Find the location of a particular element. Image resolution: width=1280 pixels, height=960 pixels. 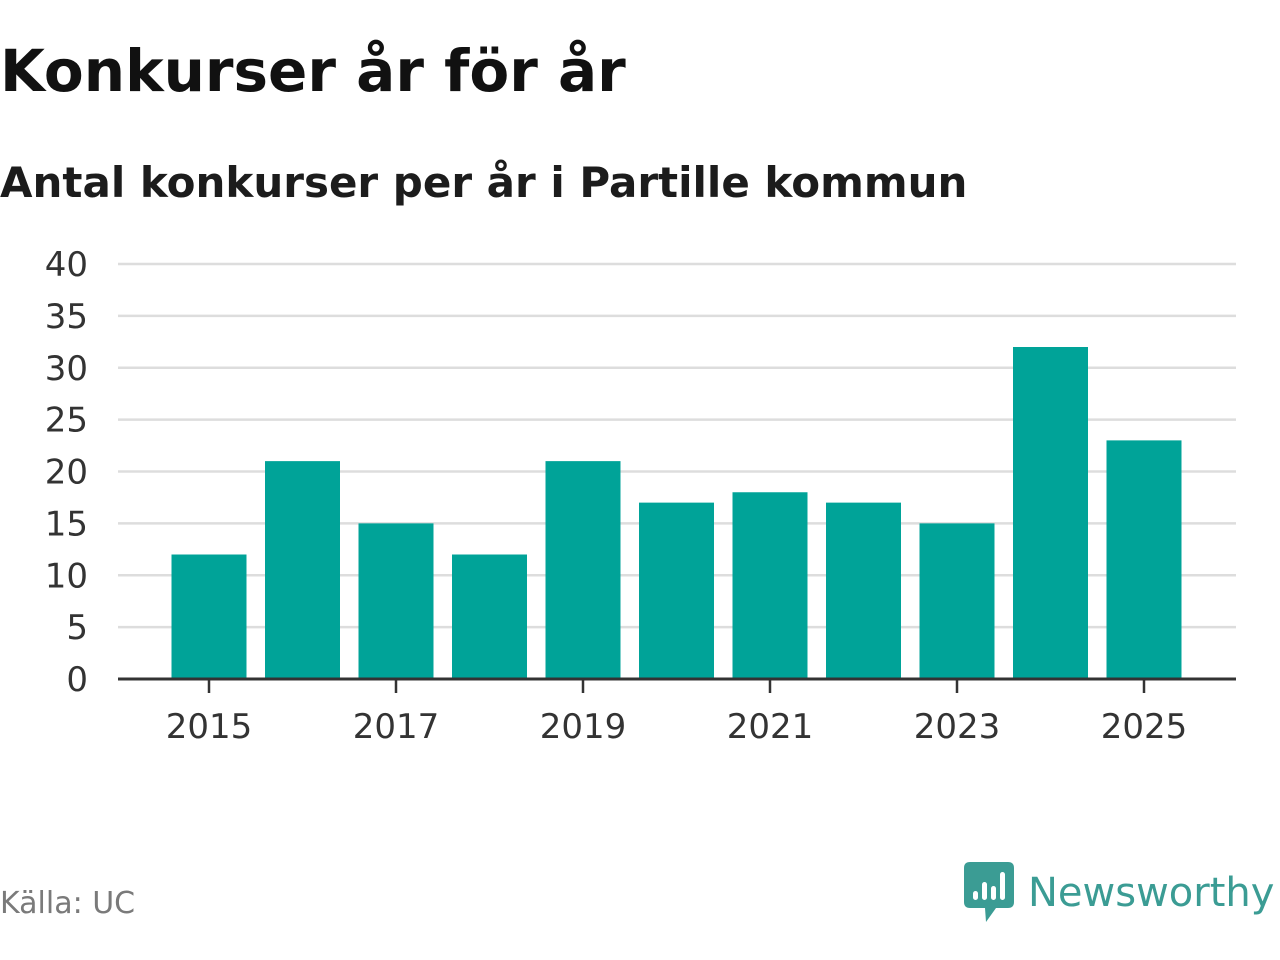

x-tick-label: 2023 is located at coordinates (957, 727).